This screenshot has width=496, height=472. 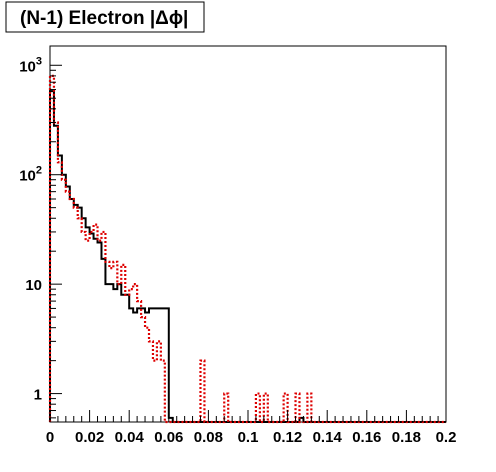 What do you see at coordinates (30, 65) in the screenshot?
I see `y-tick-label: 10³` at bounding box center [30, 65].